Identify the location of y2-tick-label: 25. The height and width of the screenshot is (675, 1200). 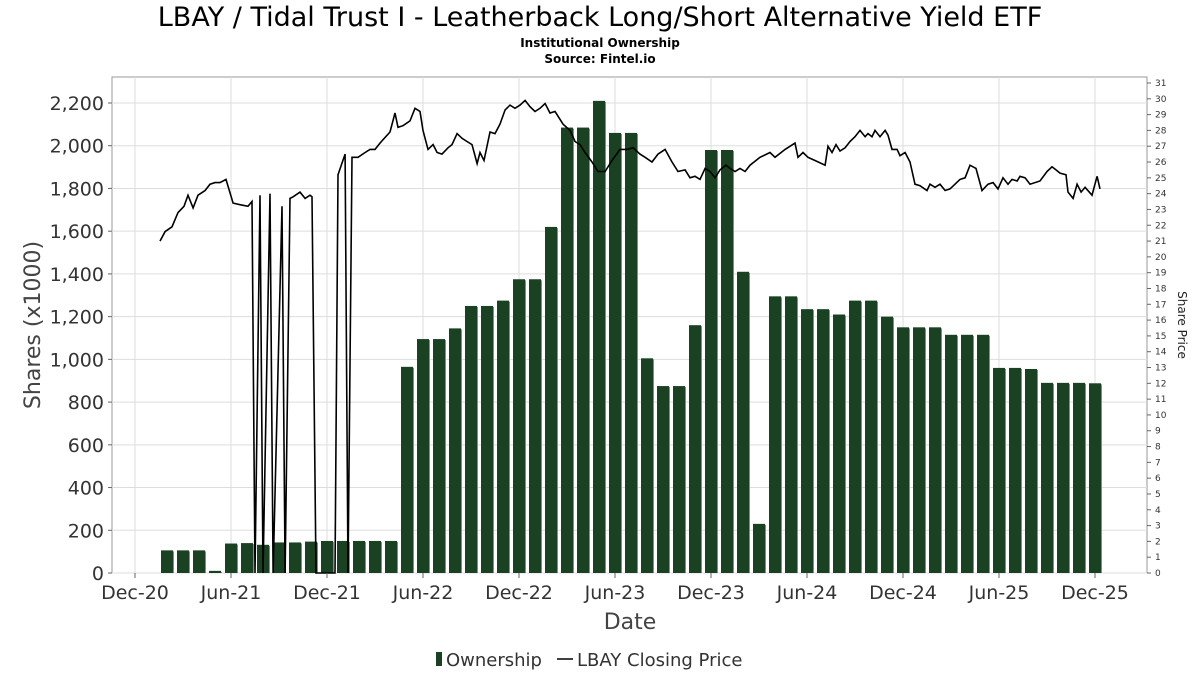
(1160, 179).